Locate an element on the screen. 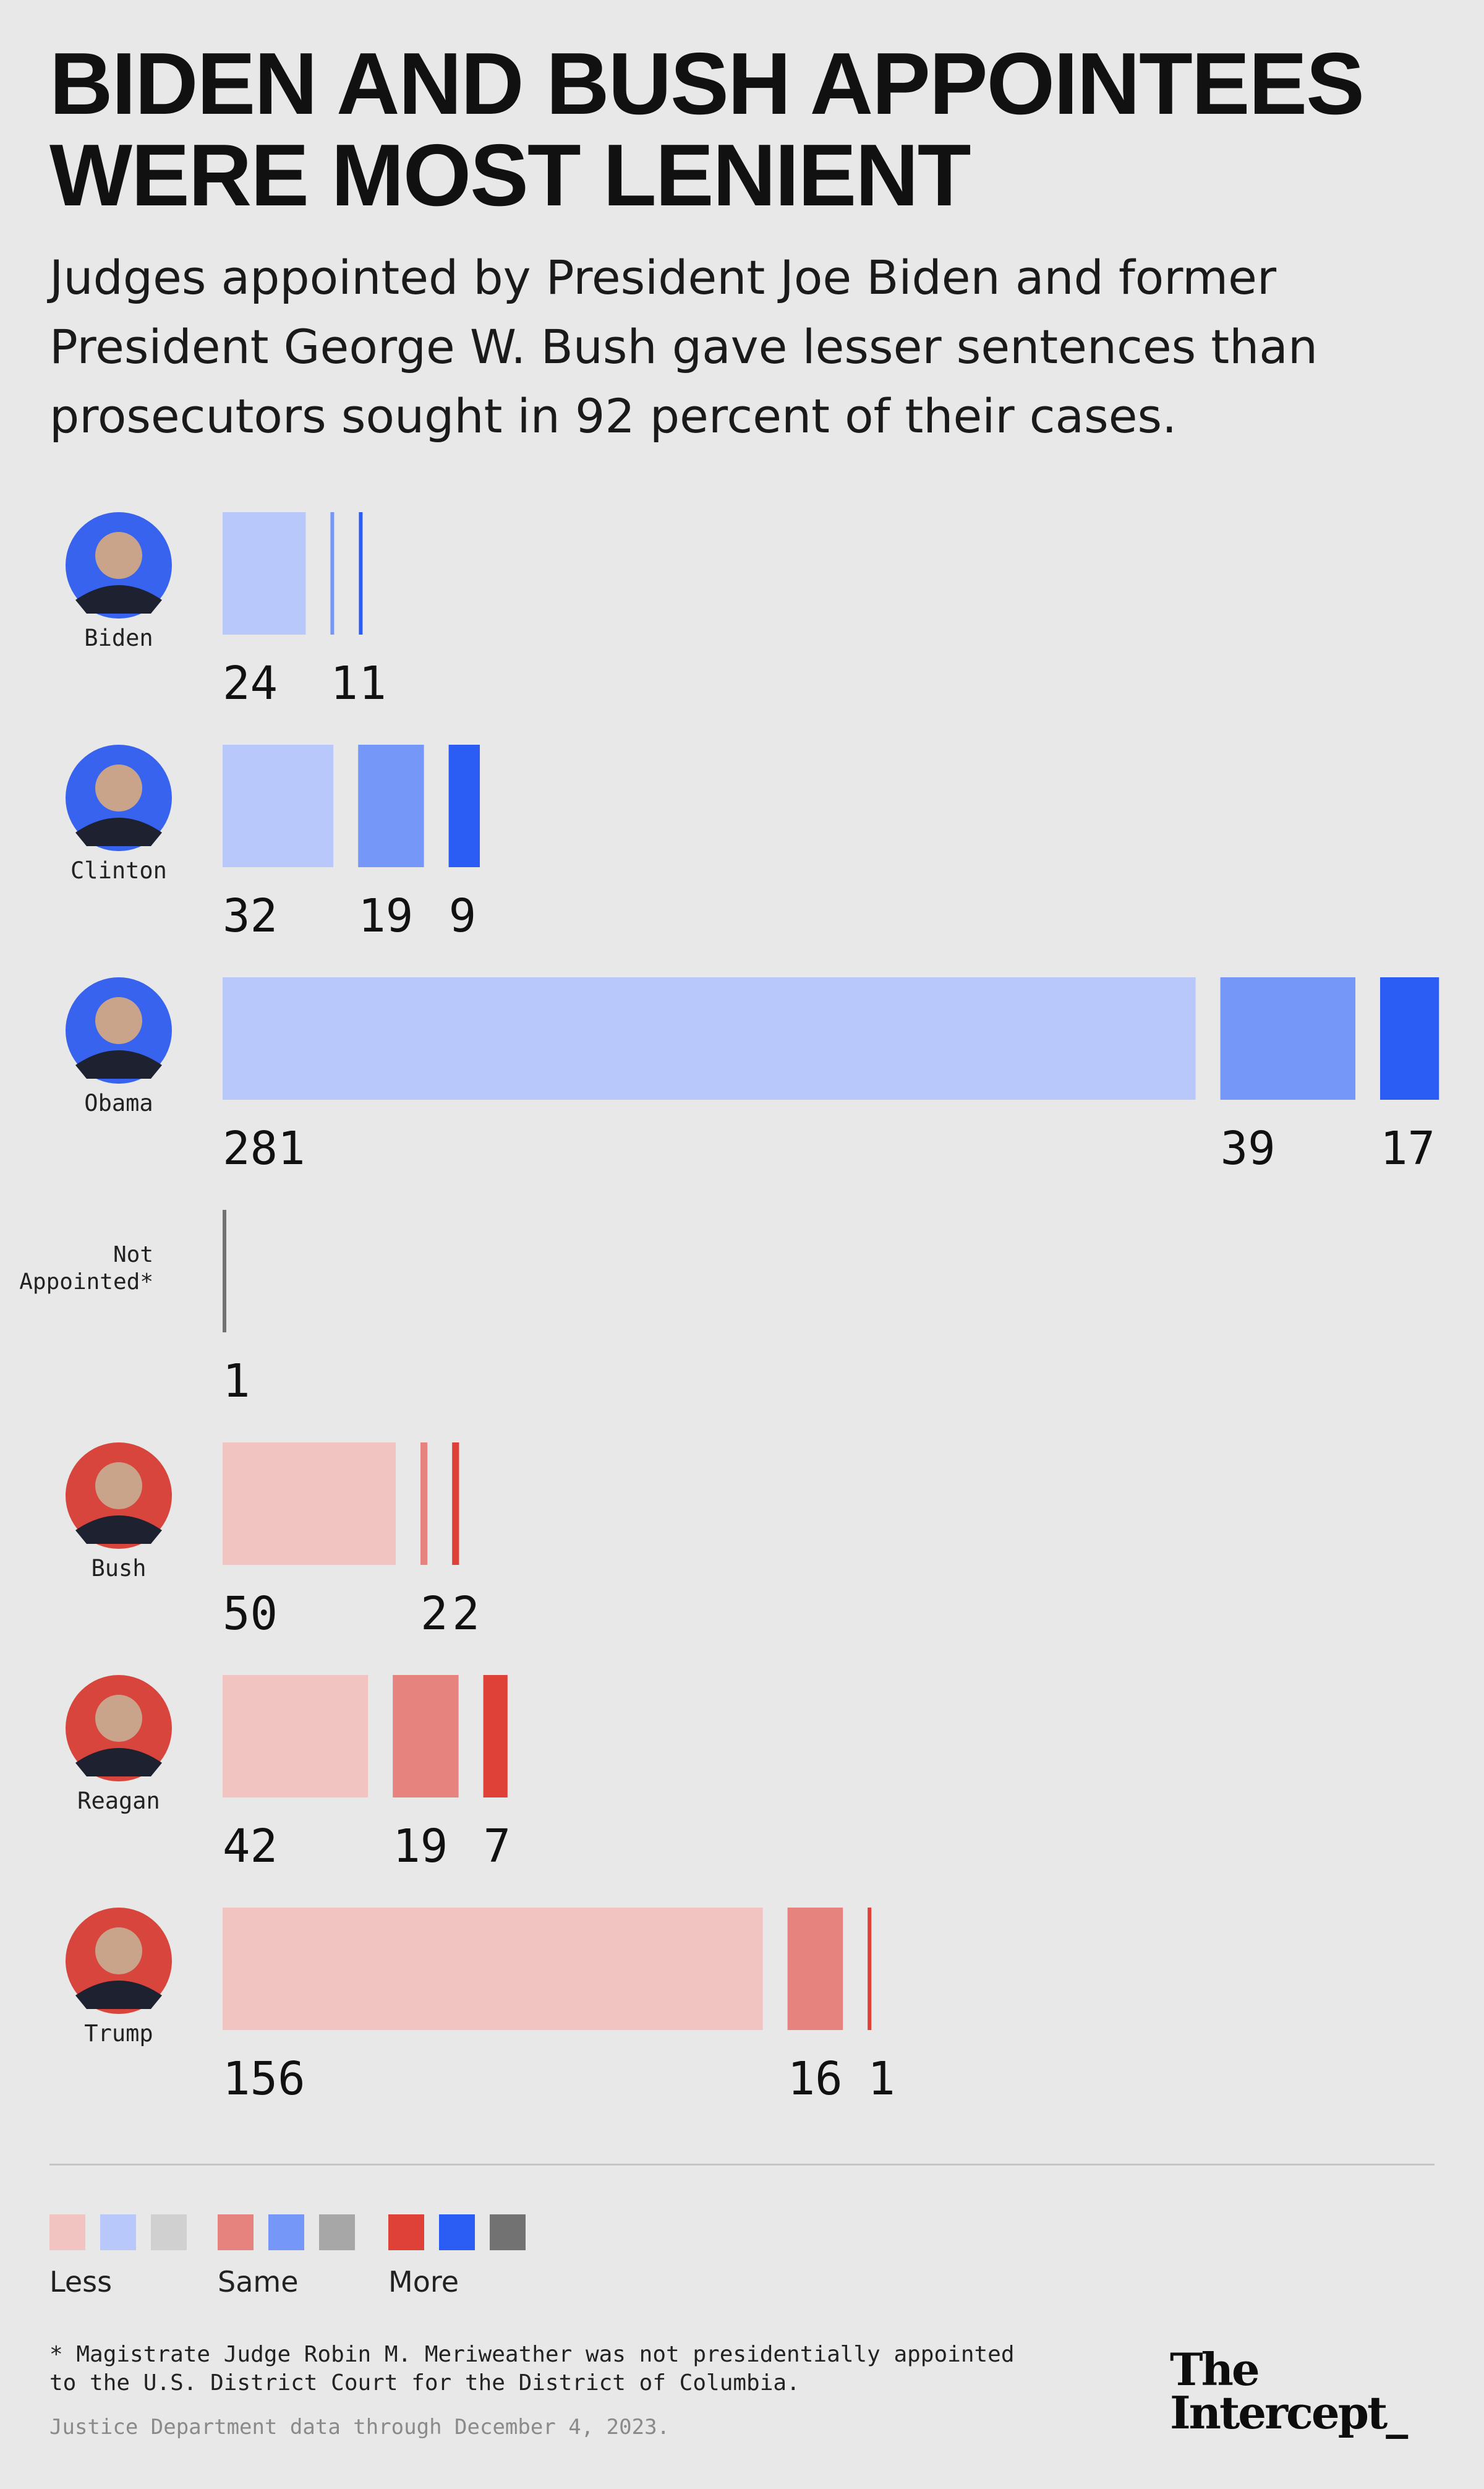 The image size is (1484, 2489). bar-biden-less is located at coordinates (264, 573).